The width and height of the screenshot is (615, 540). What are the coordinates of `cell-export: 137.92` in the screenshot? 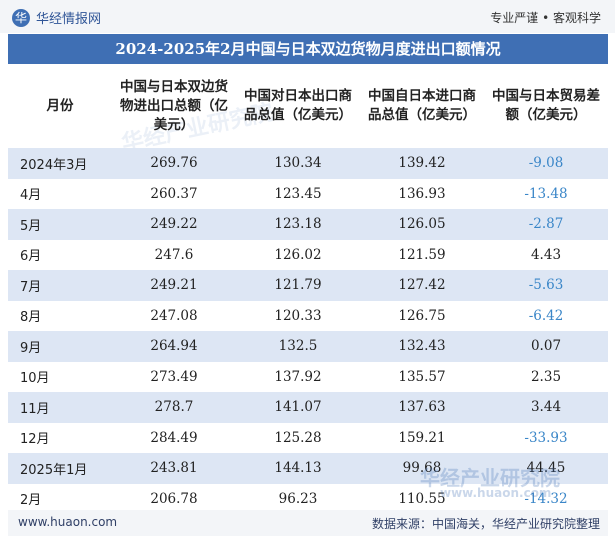 It's located at (298, 376).